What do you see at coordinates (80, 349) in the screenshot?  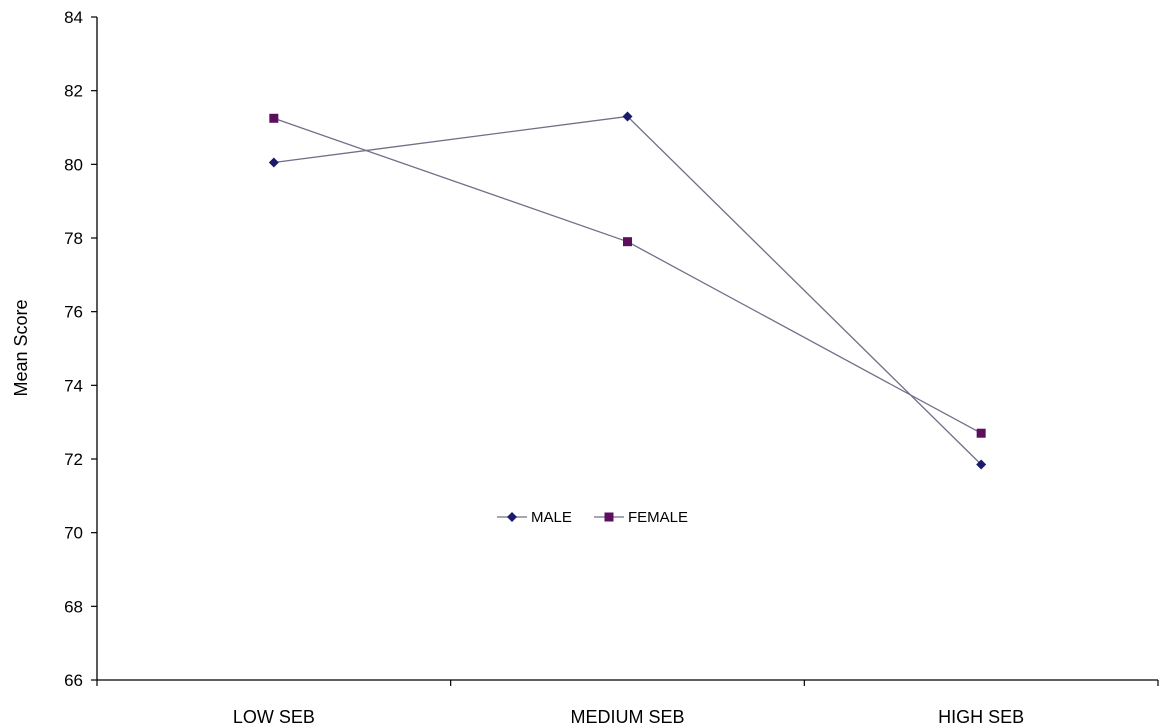 I see `y-axis-ticks: 66 68 70 72 74 76 78 80 82 84` at bounding box center [80, 349].